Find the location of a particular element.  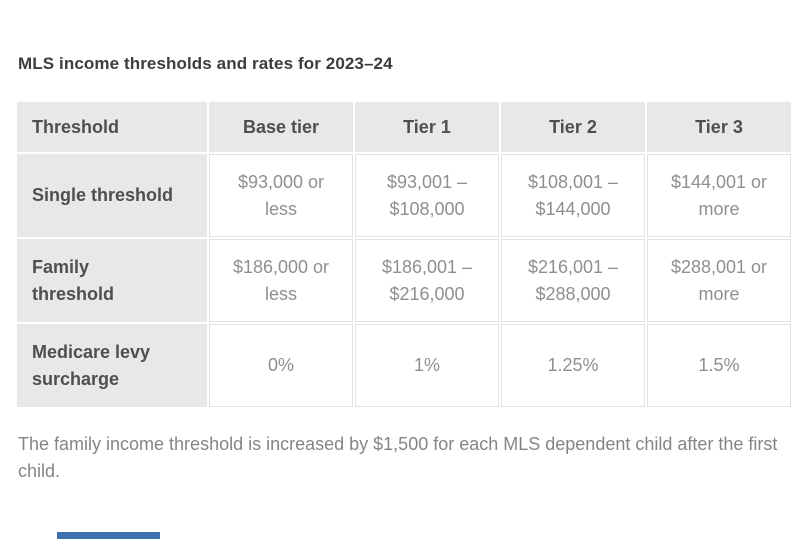

row-header-medicare-levy-surcharge: Medicare levy surcharge is located at coordinates (112, 365).